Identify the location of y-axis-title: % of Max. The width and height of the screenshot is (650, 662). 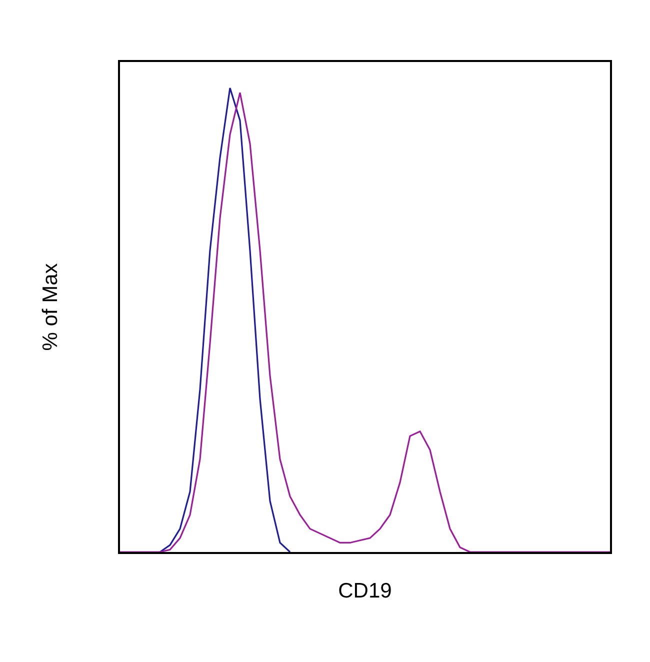
(50, 306).